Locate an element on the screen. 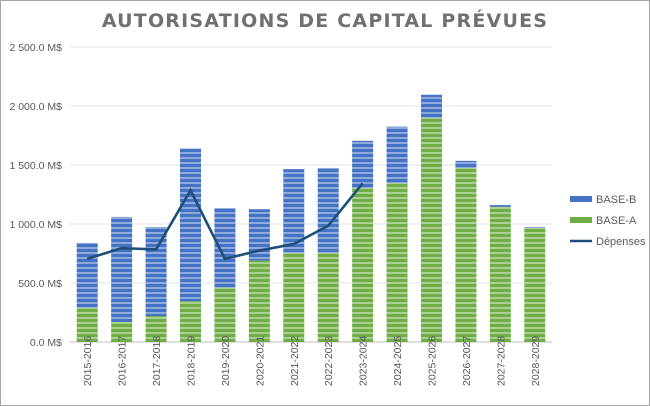 Image resolution: width=650 pixels, height=406 pixels. legend-label: BASE-A is located at coordinates (616, 221).